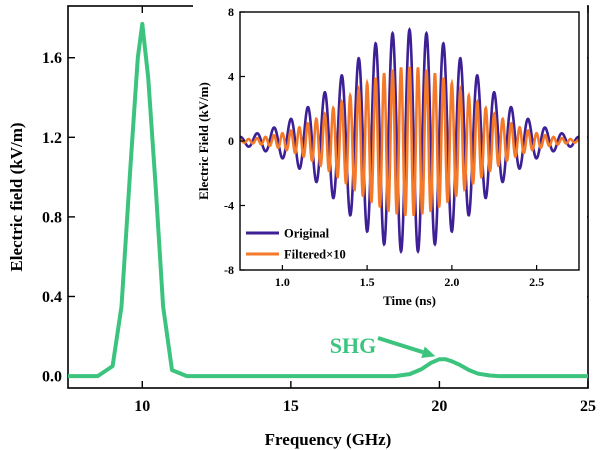 The height and width of the screenshot is (450, 600). What do you see at coordinates (282, 282) in the screenshot?
I see `inset-x-tick-label: 1.0` at bounding box center [282, 282].